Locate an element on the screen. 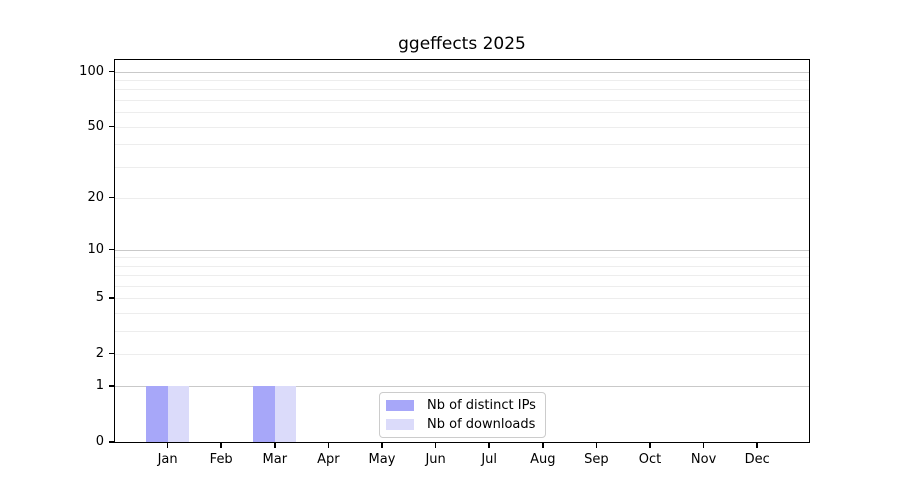  y-tick-label: 1 is located at coordinates (99, 386).